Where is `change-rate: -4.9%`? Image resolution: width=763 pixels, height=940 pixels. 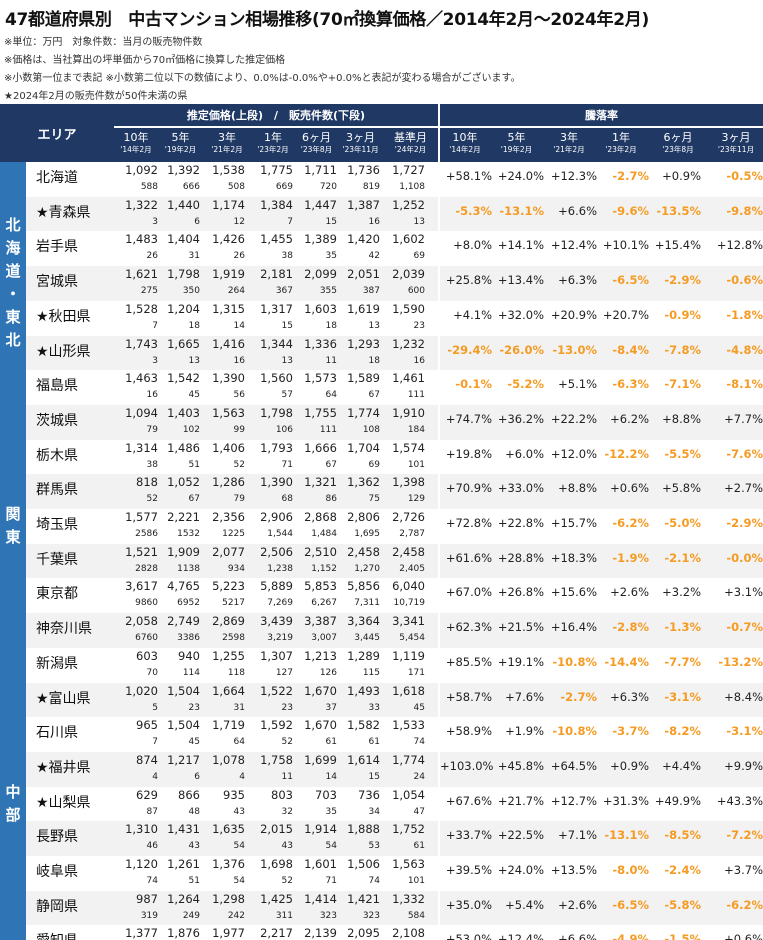 change-rate: -4.9% is located at coordinates (630, 936).